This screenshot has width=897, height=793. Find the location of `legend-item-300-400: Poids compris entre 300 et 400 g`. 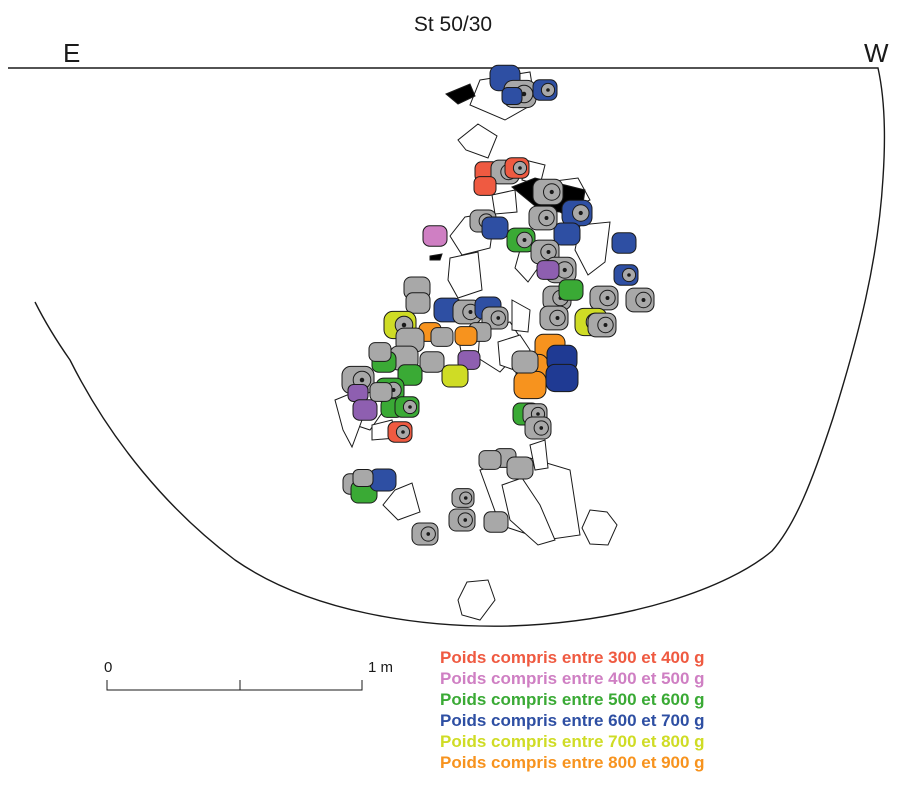

legend-item-300-400: Poids compris entre 300 et 400 g is located at coordinates (572, 657).